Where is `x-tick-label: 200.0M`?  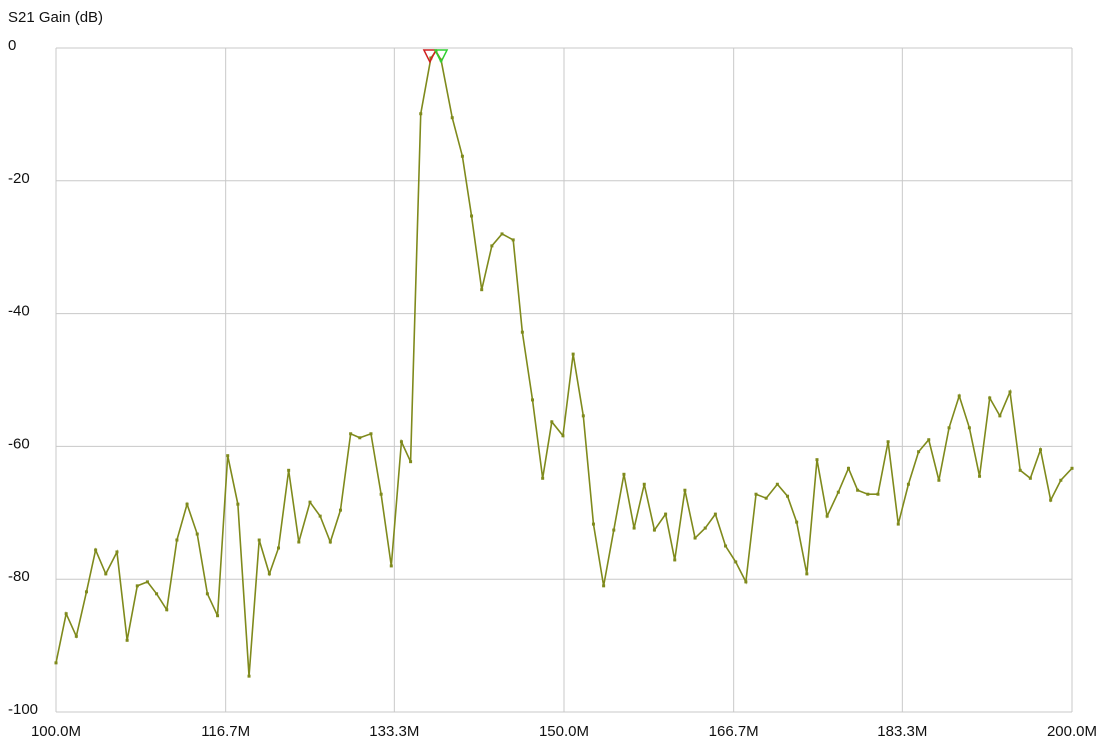 x-tick-label: 200.0M is located at coordinates (1072, 731).